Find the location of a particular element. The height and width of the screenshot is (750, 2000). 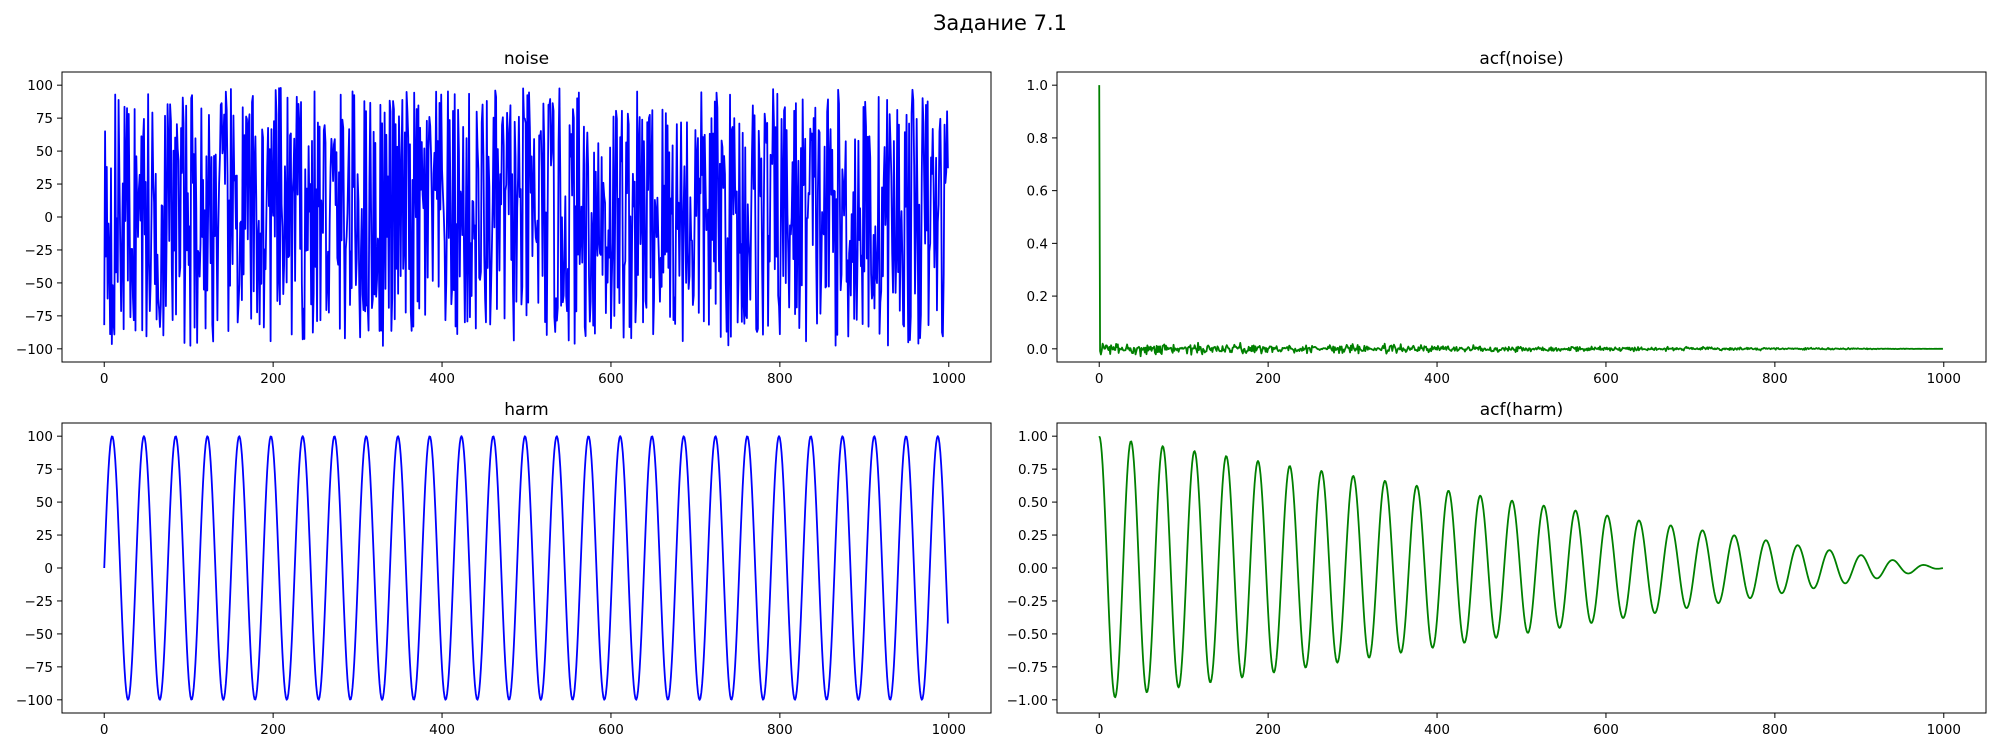

series-line-noise is located at coordinates (526, 217).